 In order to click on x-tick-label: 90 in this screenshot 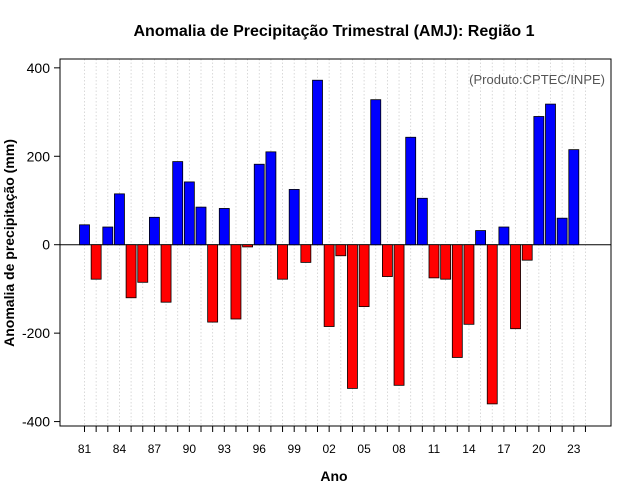, I will do `click(190, 449)`.